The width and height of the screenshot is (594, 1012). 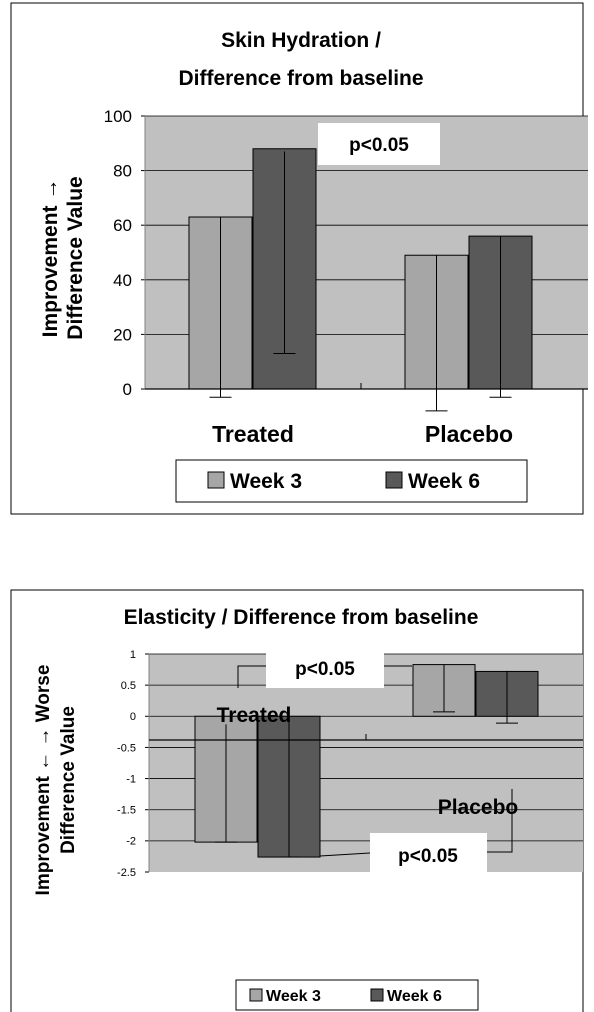 I want to click on chart2-y-ticks: 1 0.5 0 -0.5 -1 -1.5 -2 -2.5, so click(x=133, y=764).